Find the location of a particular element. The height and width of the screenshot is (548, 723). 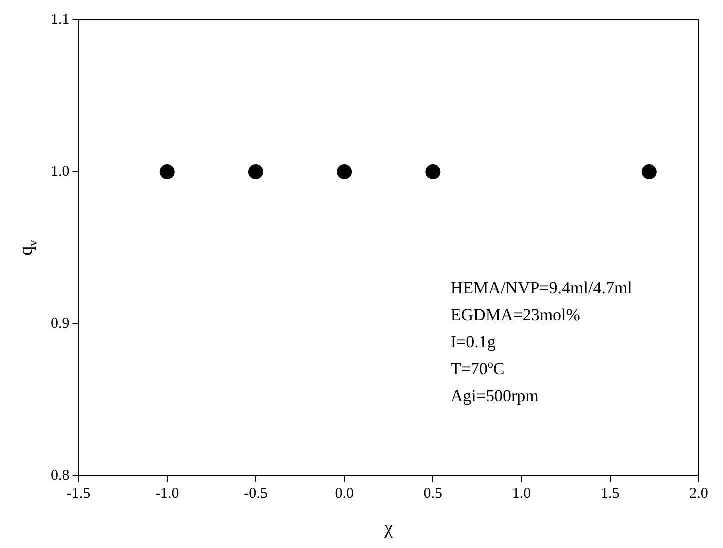

annotation: I=0.1g is located at coordinates (473, 342).